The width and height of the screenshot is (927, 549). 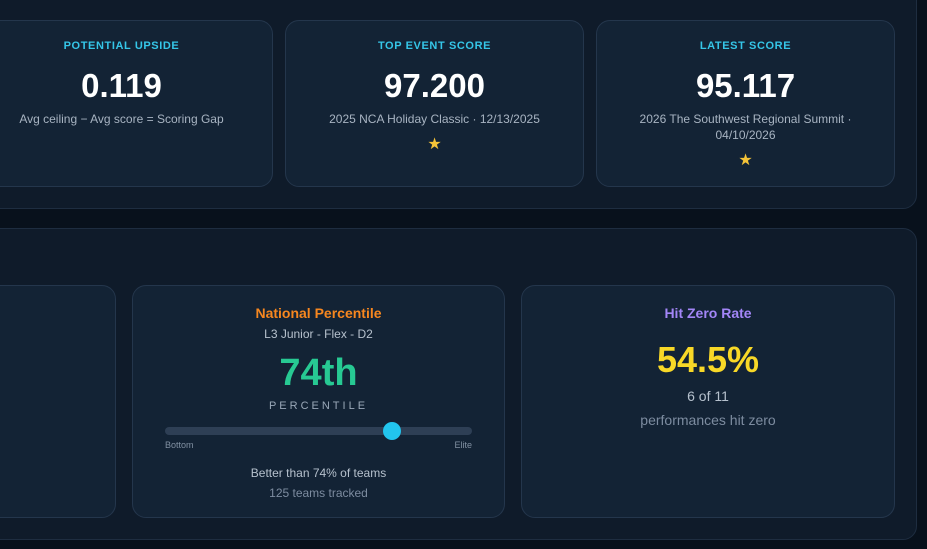 What do you see at coordinates (318, 373) in the screenshot?
I see `percentile-value: 74th` at bounding box center [318, 373].